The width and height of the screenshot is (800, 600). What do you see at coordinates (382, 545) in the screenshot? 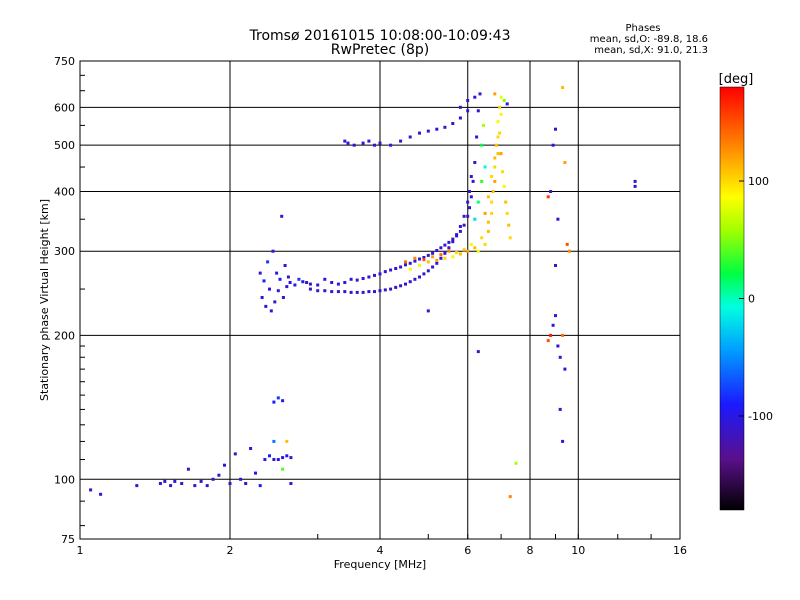
I see `x-axis-ticks: 1 2 4 6 8 10 16` at bounding box center [382, 545].